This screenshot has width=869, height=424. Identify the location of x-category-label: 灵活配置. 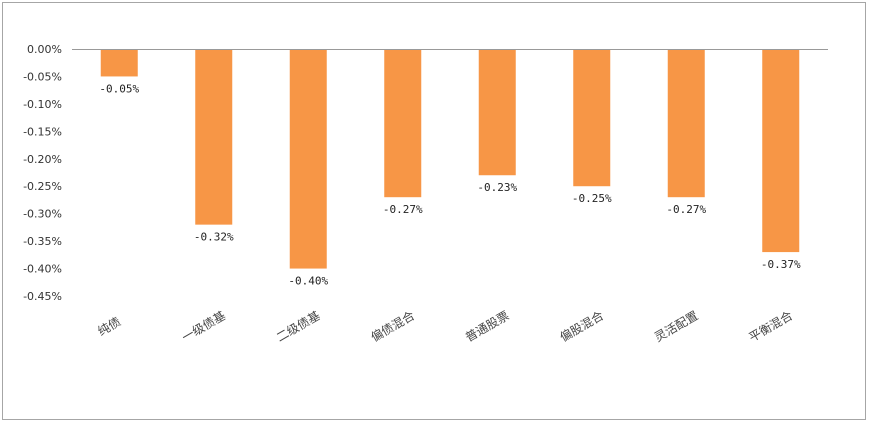
(676, 326).